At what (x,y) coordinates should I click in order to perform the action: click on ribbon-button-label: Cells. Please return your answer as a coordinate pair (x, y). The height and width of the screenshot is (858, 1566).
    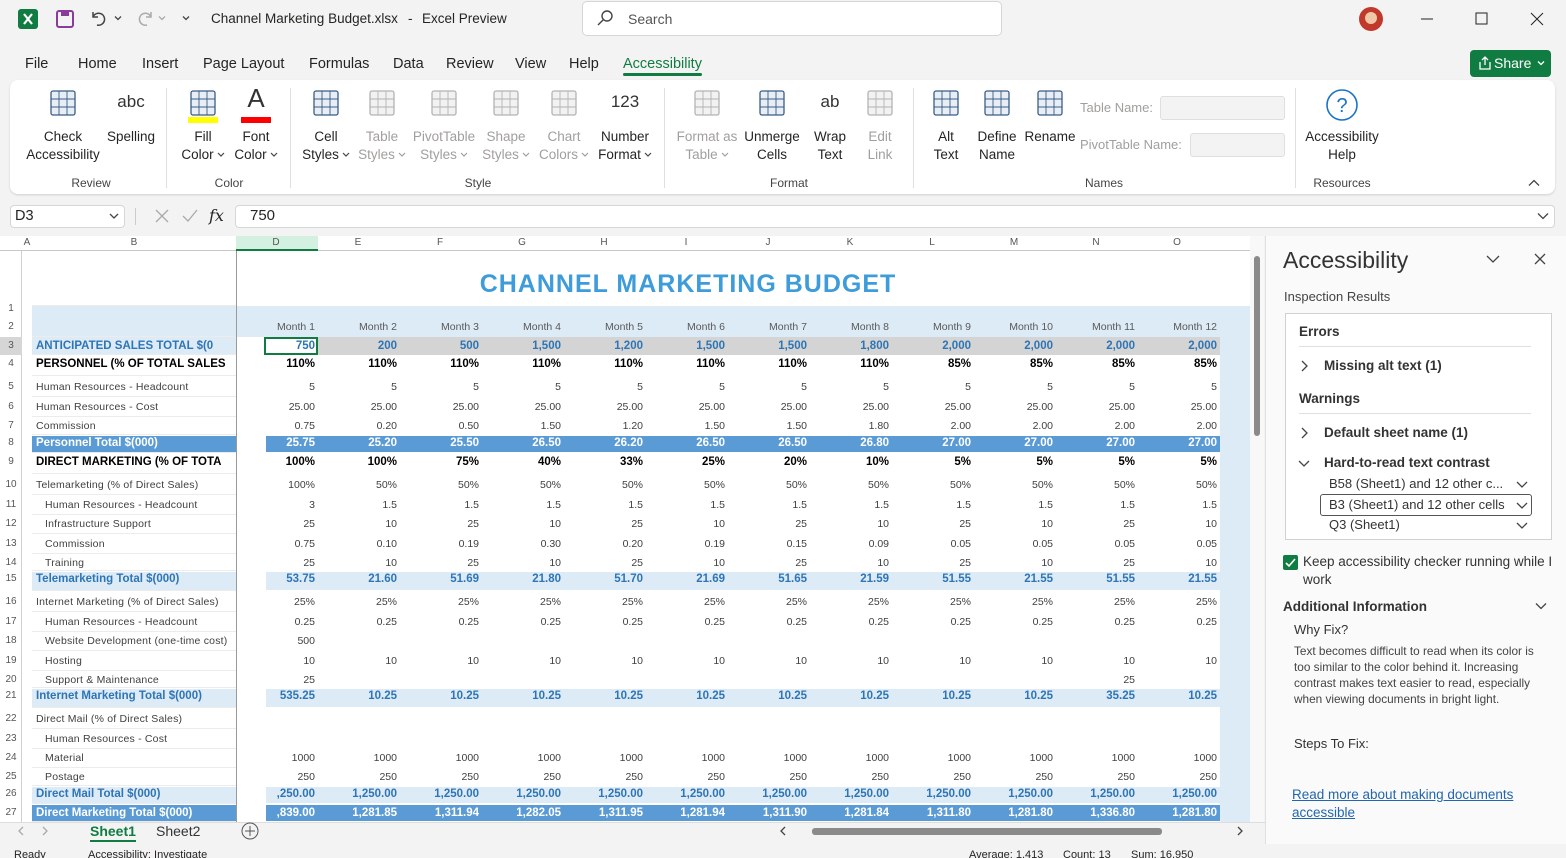
    Looking at the image, I should click on (772, 155).